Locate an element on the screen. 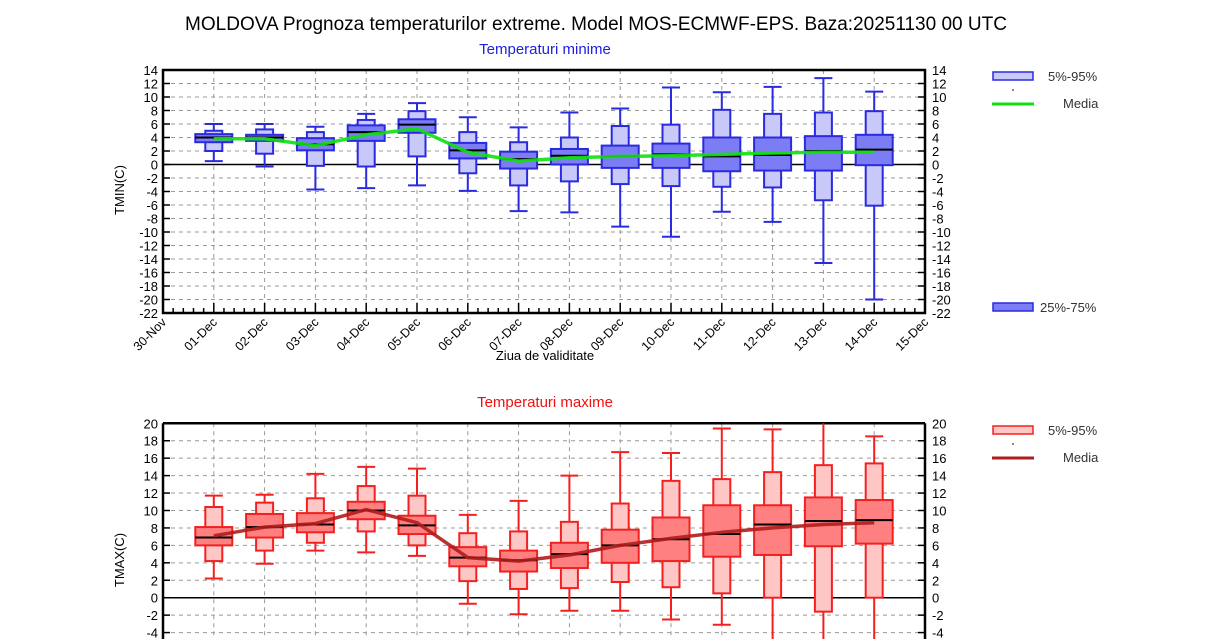  tmin-ytick-label-right: -12 is located at coordinates (941, 246).